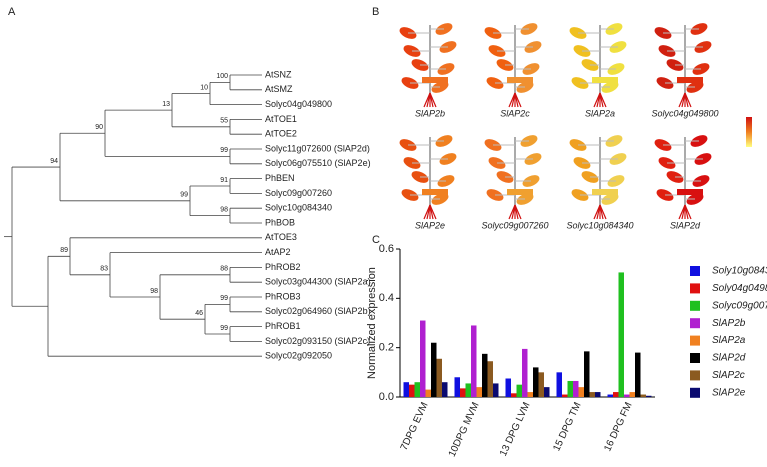  What do you see at coordinates (224, 121) in the screenshot?
I see `bootstrap-value: 55` at bounding box center [224, 121].